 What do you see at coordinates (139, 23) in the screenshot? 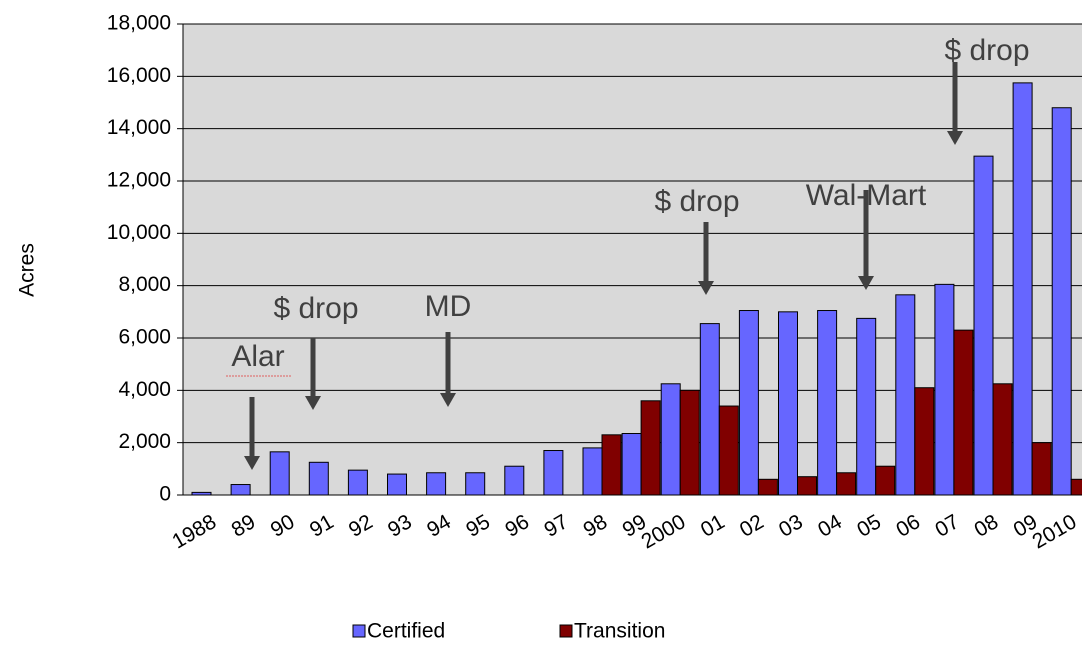
I see `y-tick-label: 18,000` at bounding box center [139, 23].